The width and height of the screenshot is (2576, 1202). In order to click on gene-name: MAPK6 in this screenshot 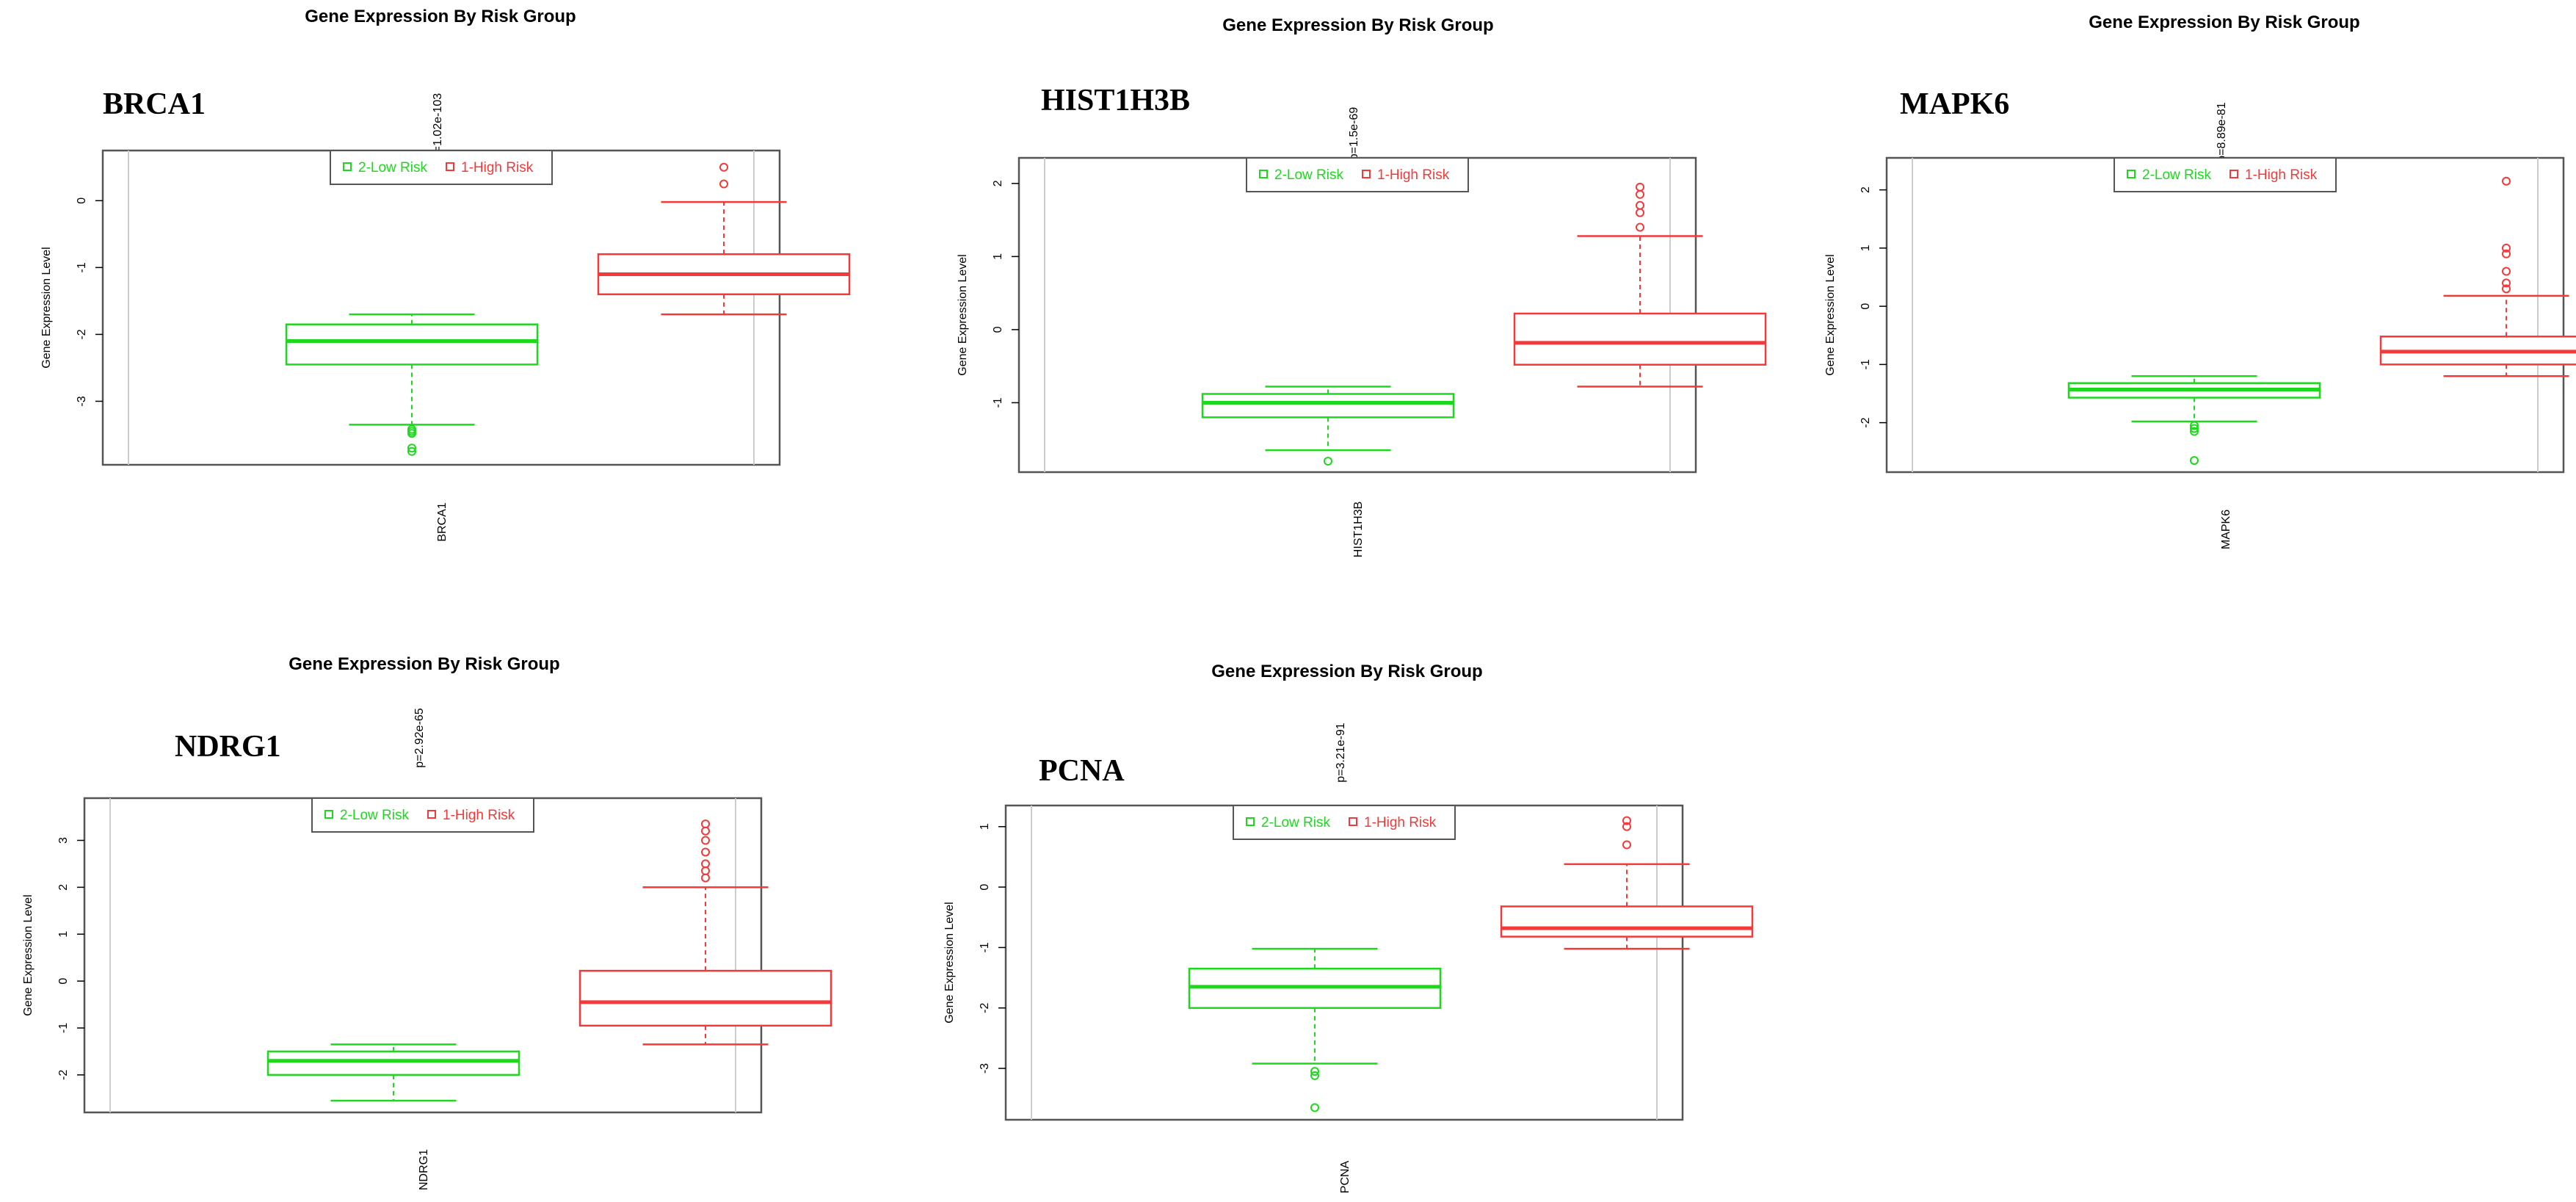, I will do `click(1955, 104)`.